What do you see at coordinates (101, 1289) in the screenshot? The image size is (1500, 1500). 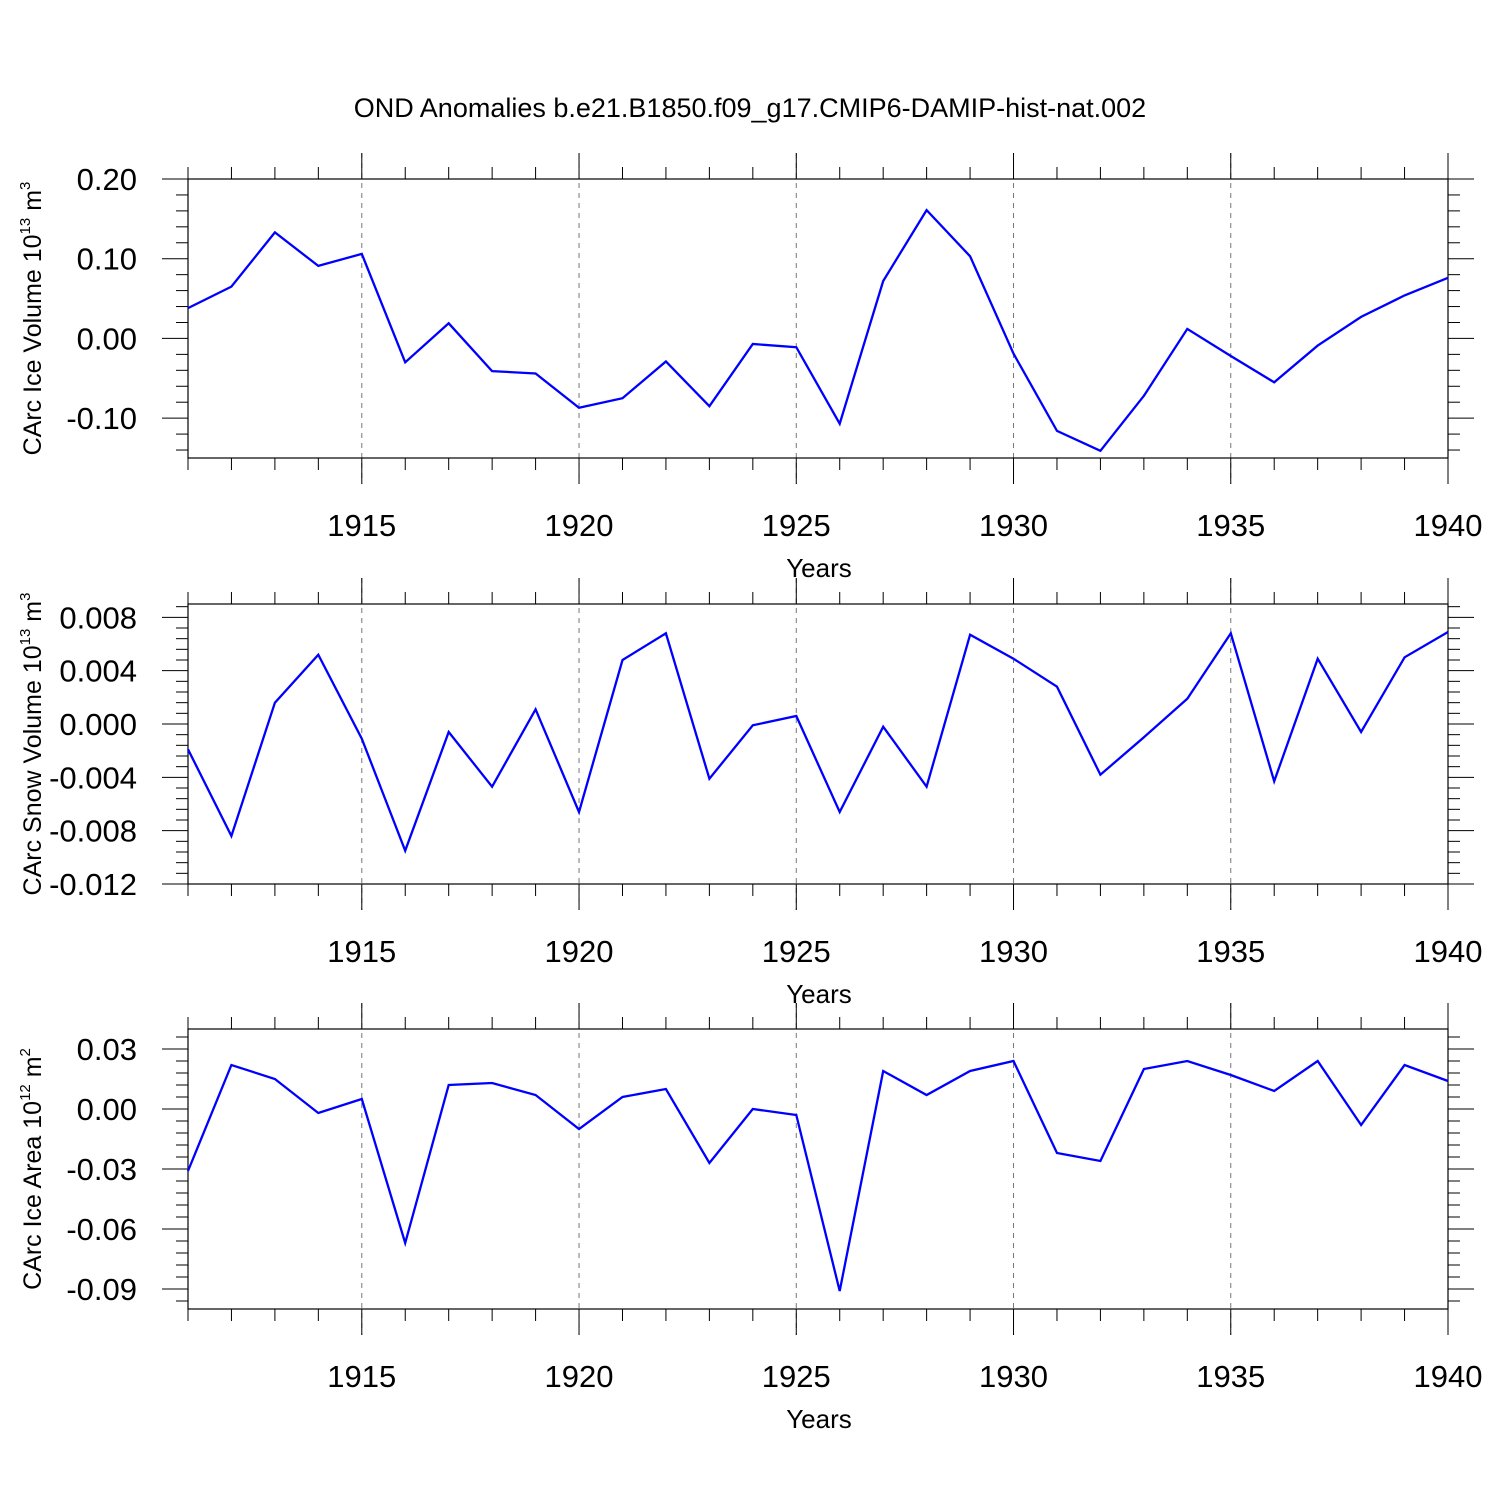 I see `y-tick-label: -0.09` at bounding box center [101, 1289].